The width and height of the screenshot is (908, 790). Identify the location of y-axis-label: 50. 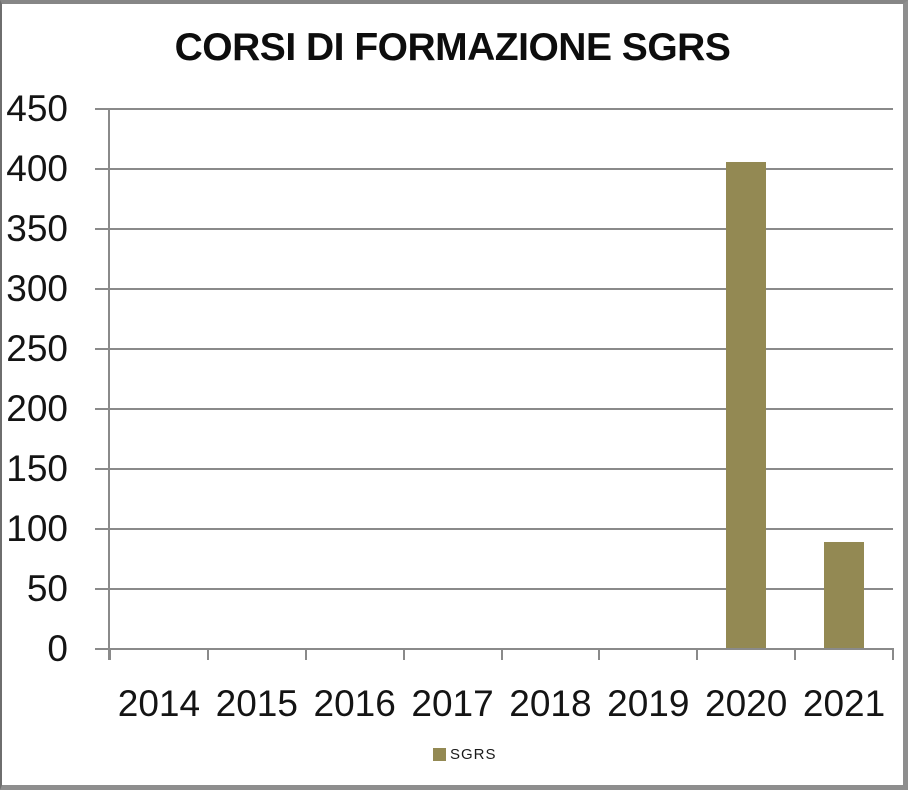
(47, 588).